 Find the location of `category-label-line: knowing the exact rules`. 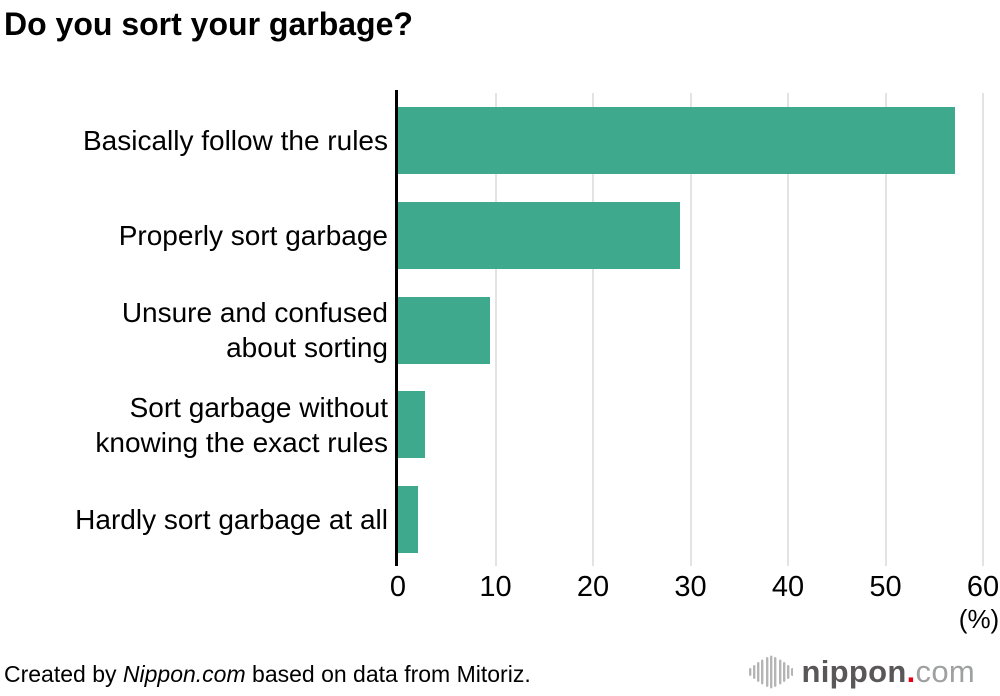

category-label-line: knowing the exact rules is located at coordinates (241, 442).